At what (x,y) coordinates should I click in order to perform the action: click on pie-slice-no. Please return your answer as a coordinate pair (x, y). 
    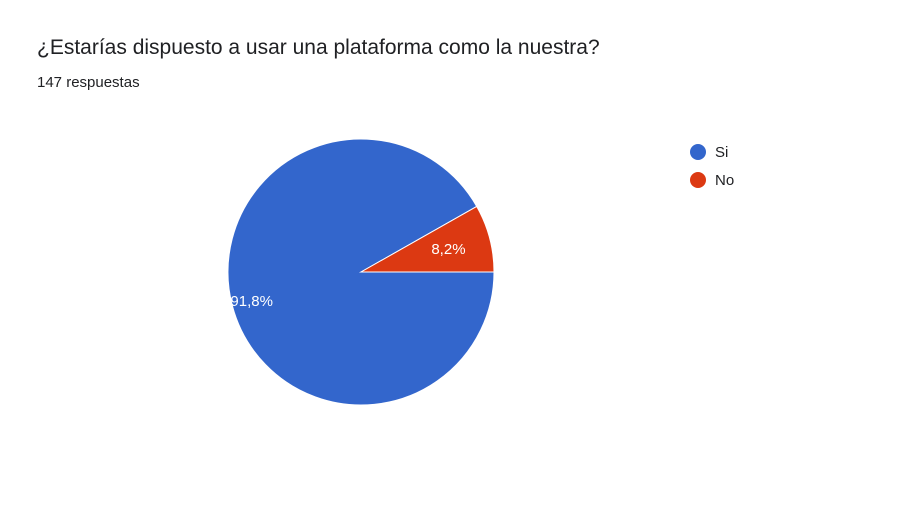
    Looking at the image, I should click on (427, 239).